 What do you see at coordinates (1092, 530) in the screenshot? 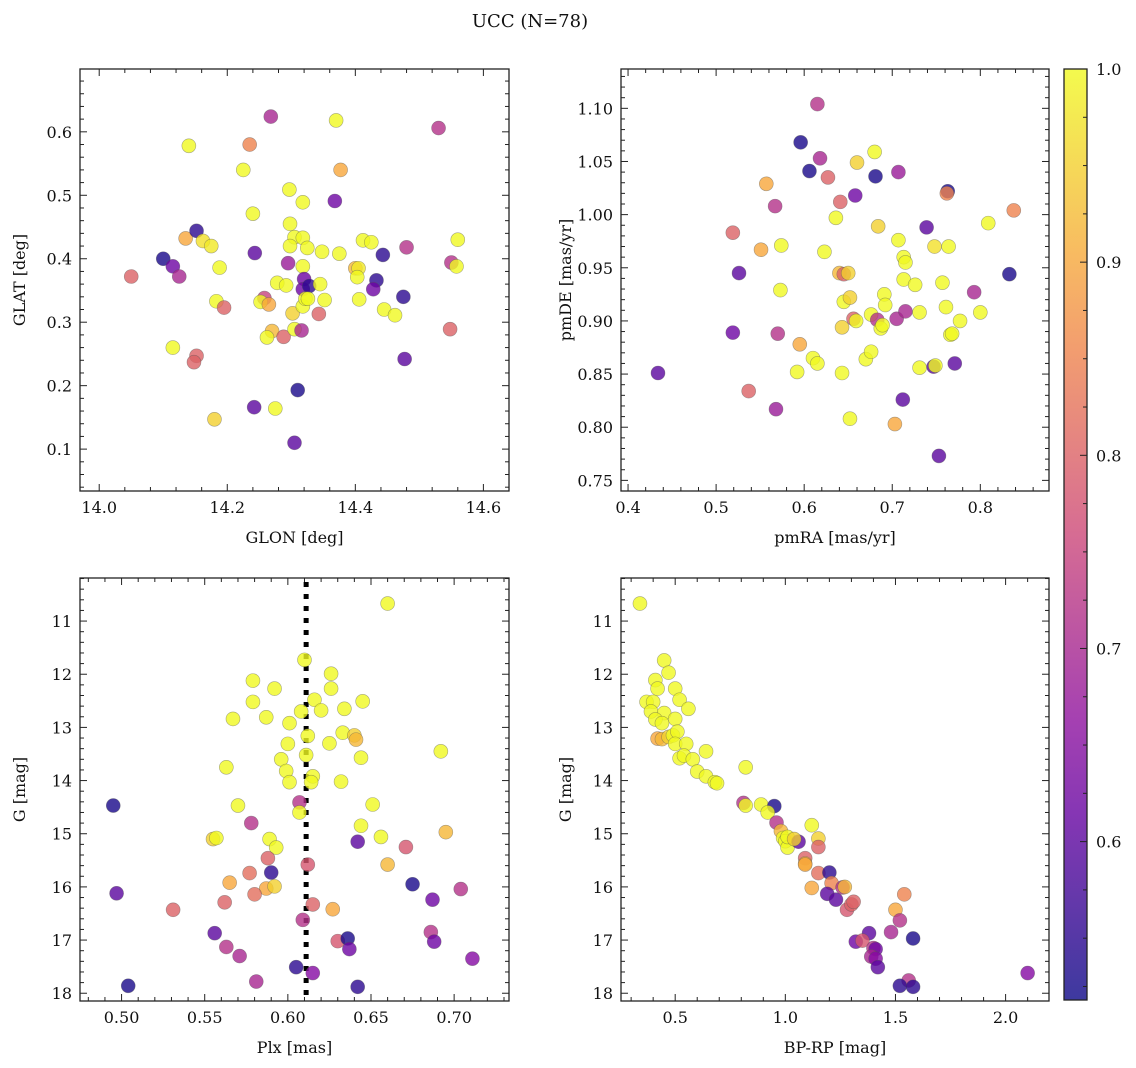
I see `colorbar: 0.6 0.7 0.8 0.9 1.0` at bounding box center [1092, 530].